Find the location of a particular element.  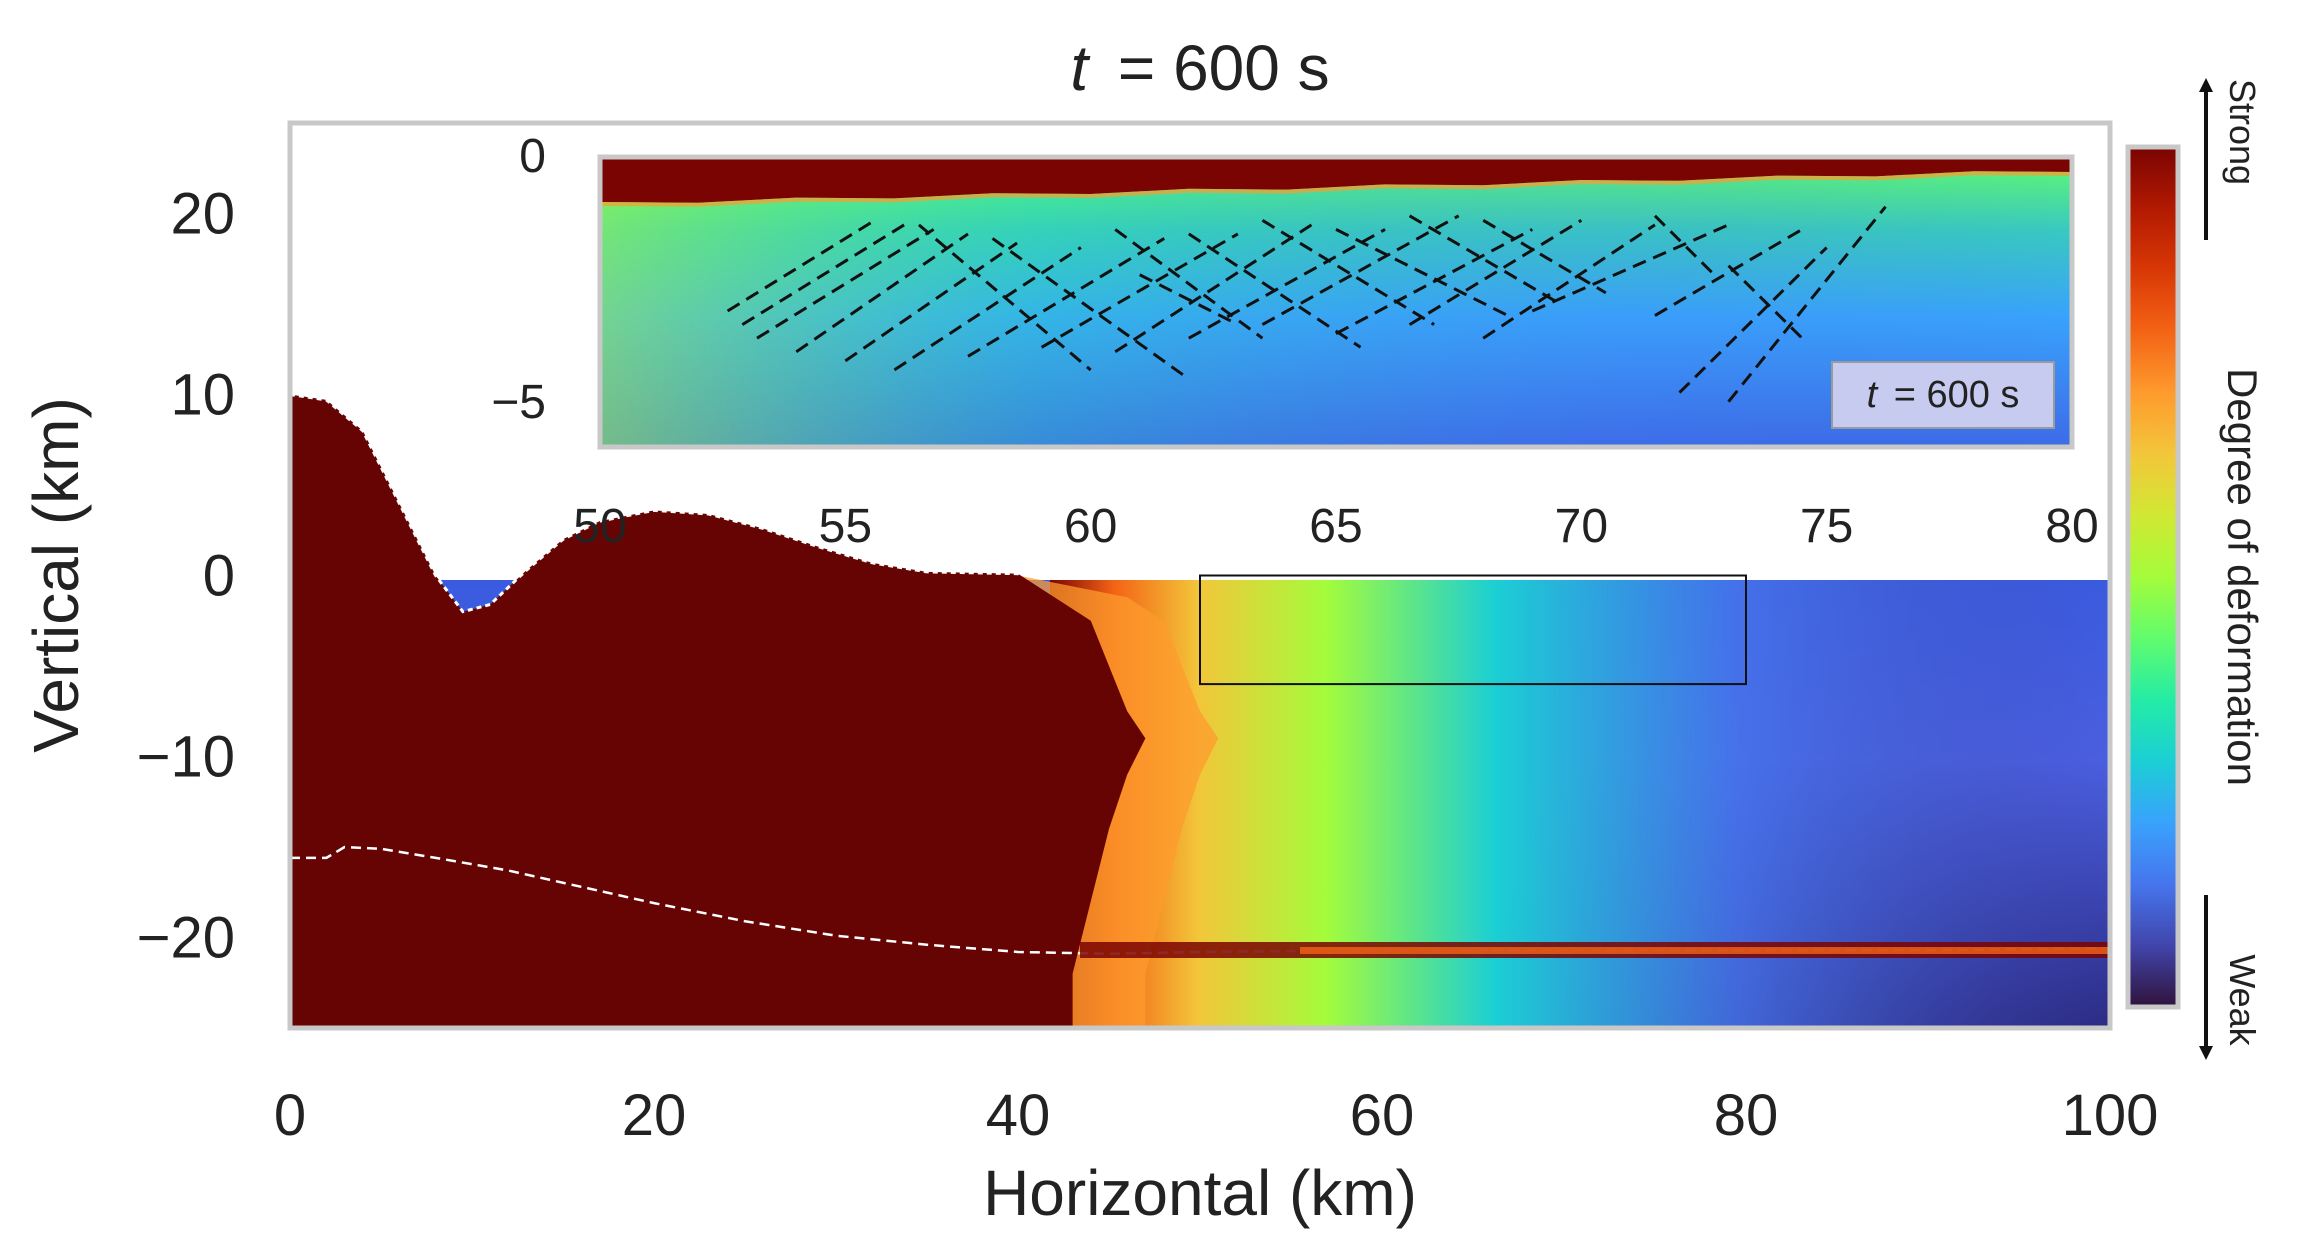

x-tick-label: 40 is located at coordinates (1018, 1115).